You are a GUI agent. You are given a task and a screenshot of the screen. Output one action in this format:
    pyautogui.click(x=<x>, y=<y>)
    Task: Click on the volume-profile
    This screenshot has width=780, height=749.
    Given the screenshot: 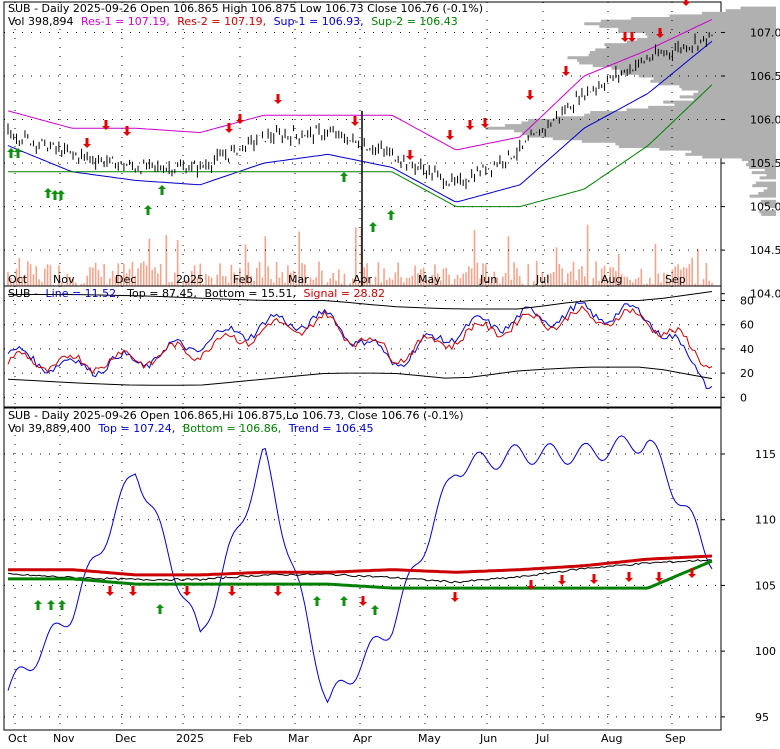 What is the action you would take?
    pyautogui.click(x=630, y=111)
    